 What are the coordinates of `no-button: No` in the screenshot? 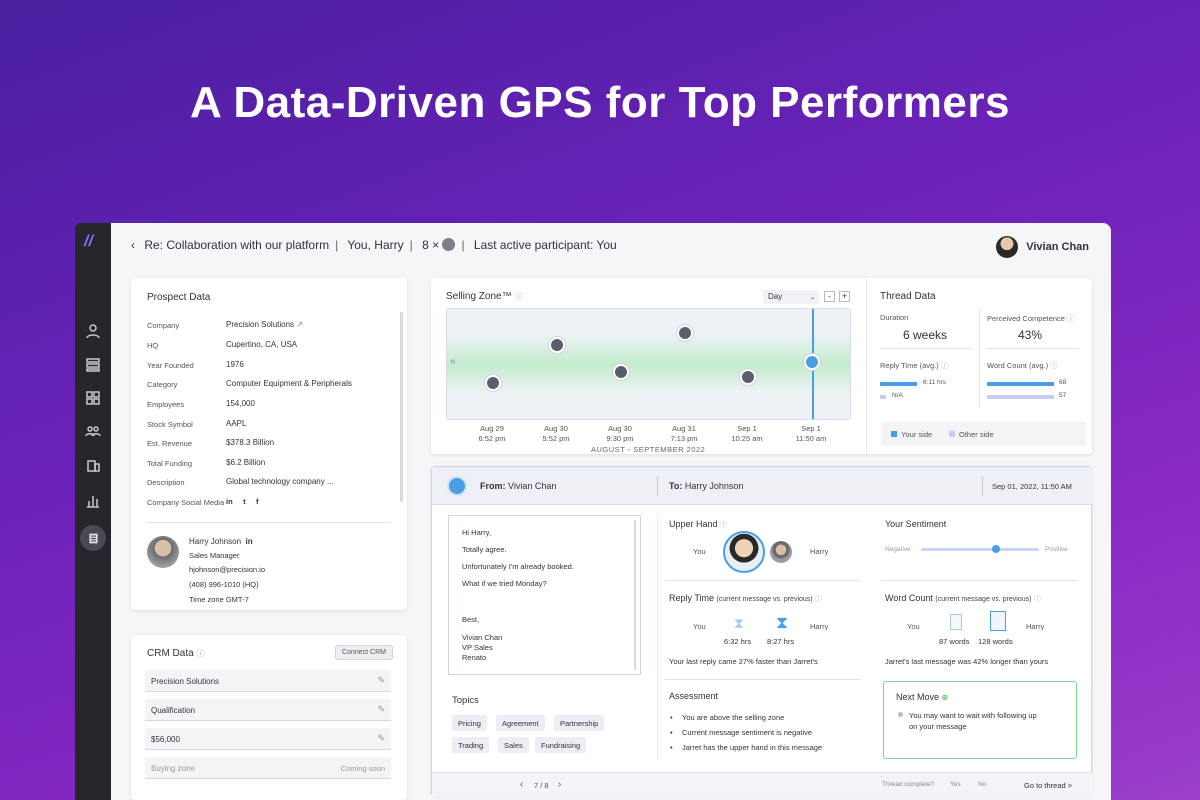 It's located at (982, 784).